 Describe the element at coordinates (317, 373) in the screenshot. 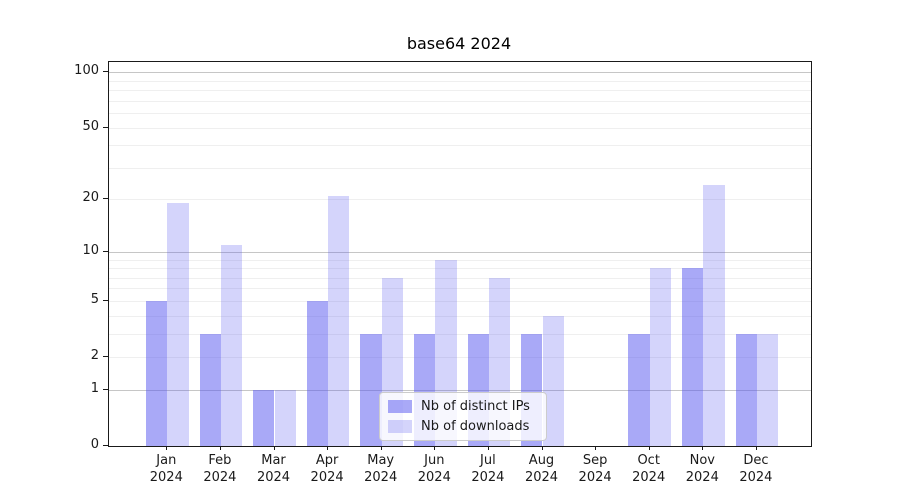

I see `bar-distinct-ips-Apr` at that location.